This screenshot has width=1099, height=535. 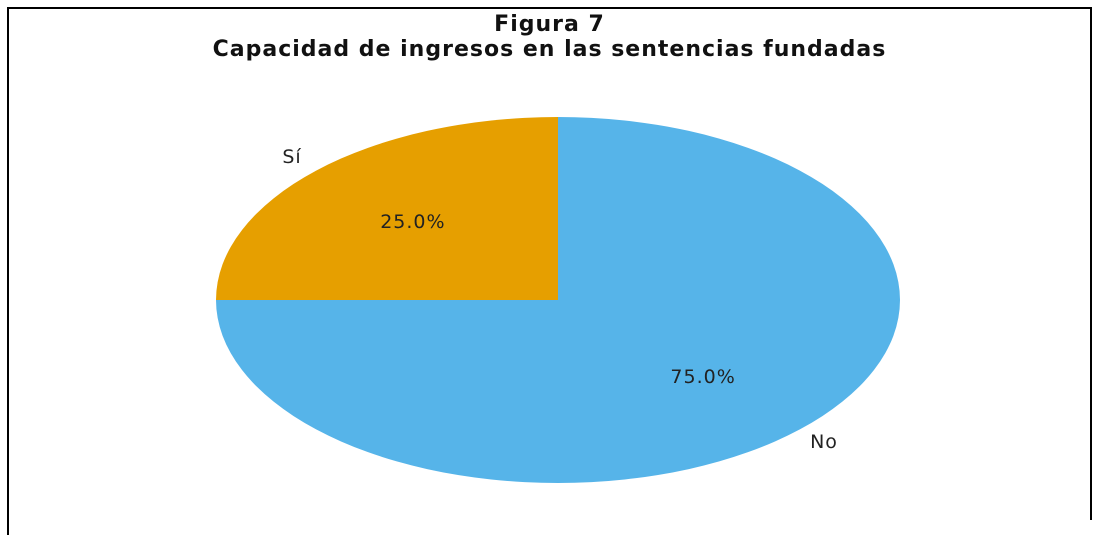 I want to click on pie-slice, so click(x=387, y=208).